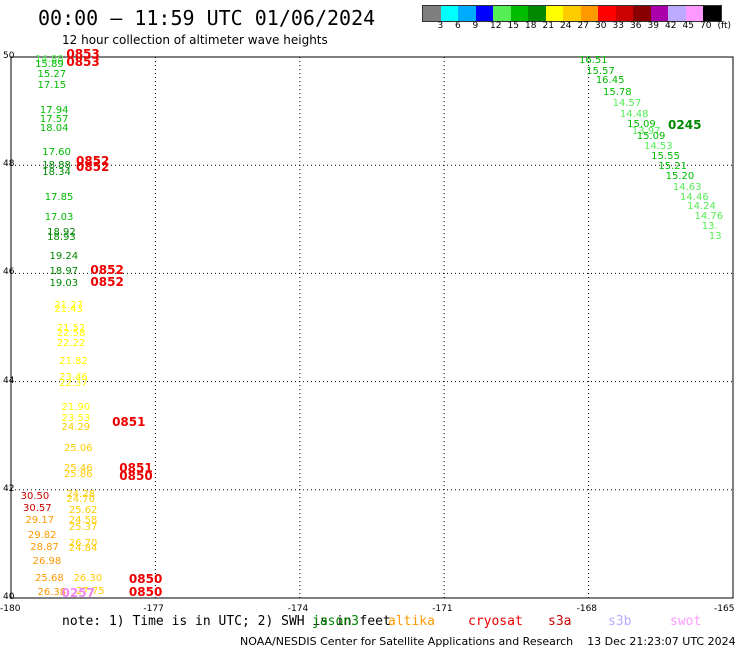  I want to click on wave-height-value: 14.48, so click(634, 115).